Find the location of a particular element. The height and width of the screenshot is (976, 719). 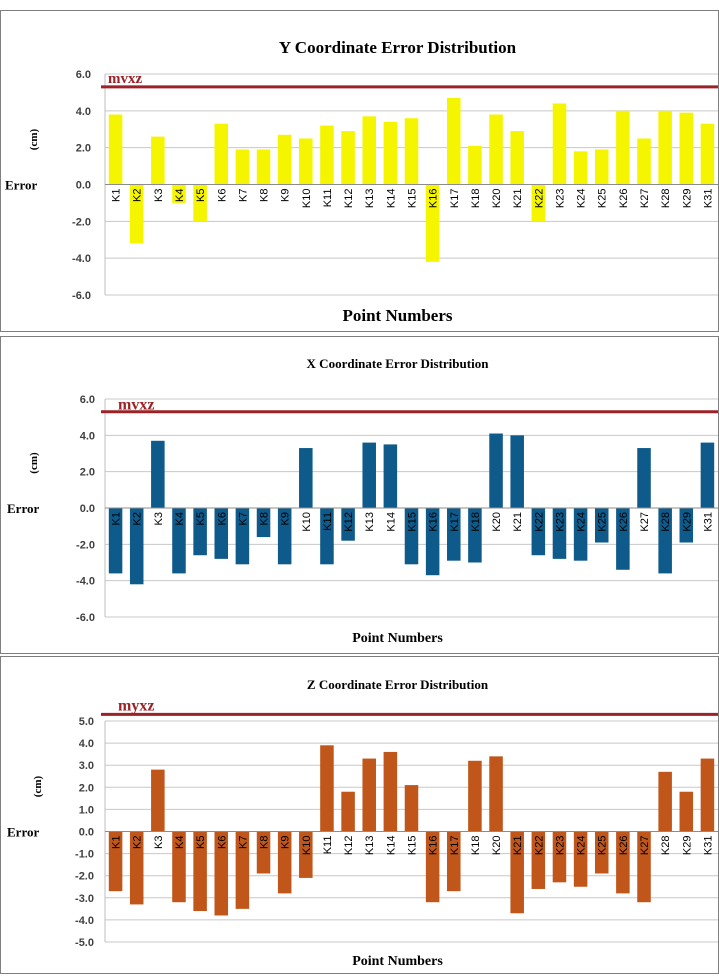

bar-k18 is located at coordinates (475, 535).